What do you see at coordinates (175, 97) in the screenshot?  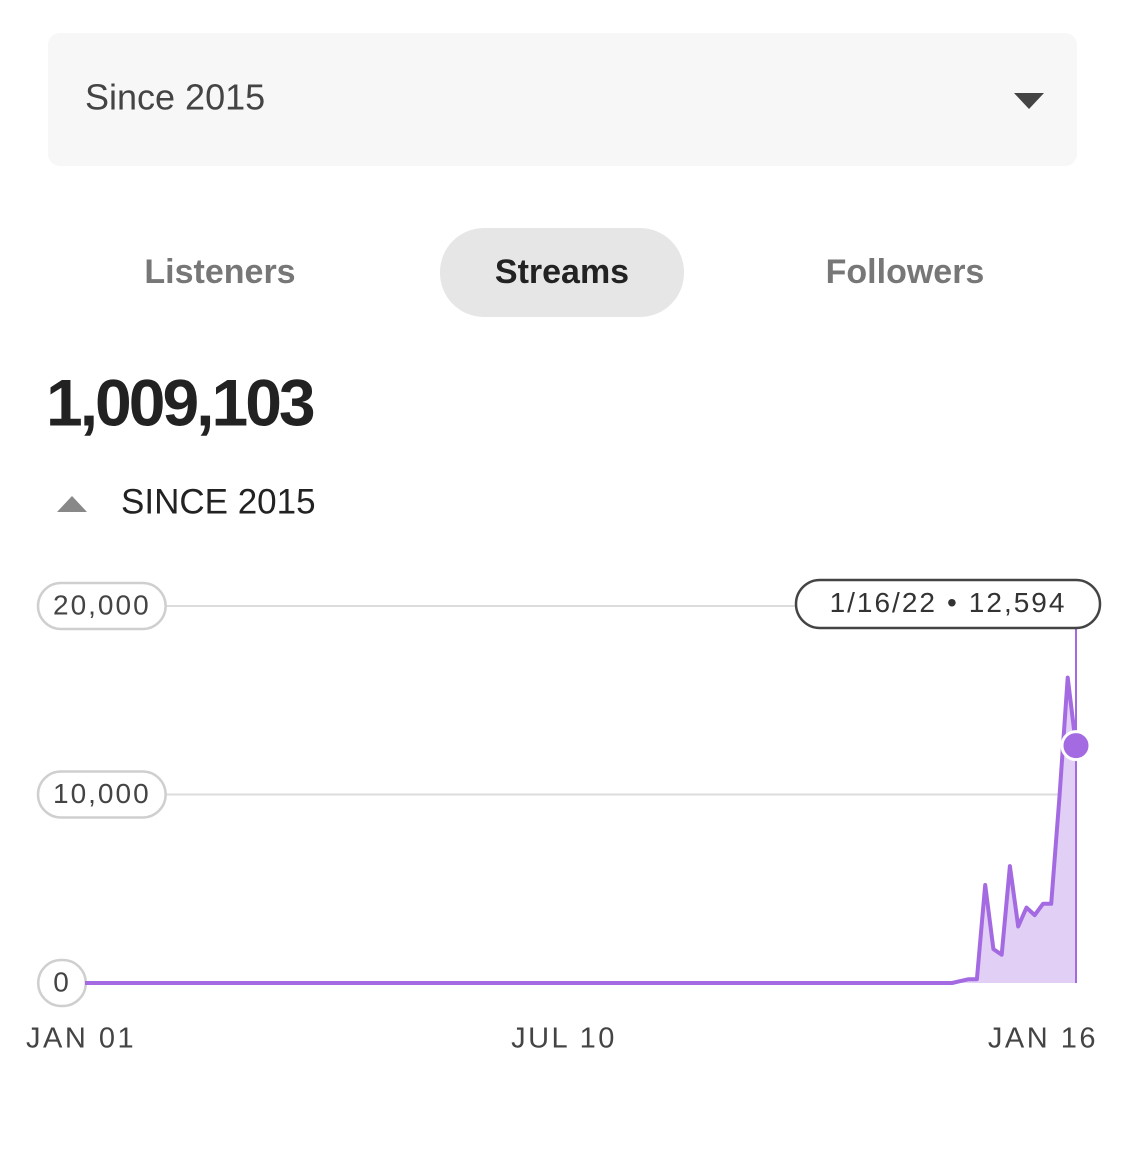 I see `dropdown-label: Since 2015` at bounding box center [175, 97].